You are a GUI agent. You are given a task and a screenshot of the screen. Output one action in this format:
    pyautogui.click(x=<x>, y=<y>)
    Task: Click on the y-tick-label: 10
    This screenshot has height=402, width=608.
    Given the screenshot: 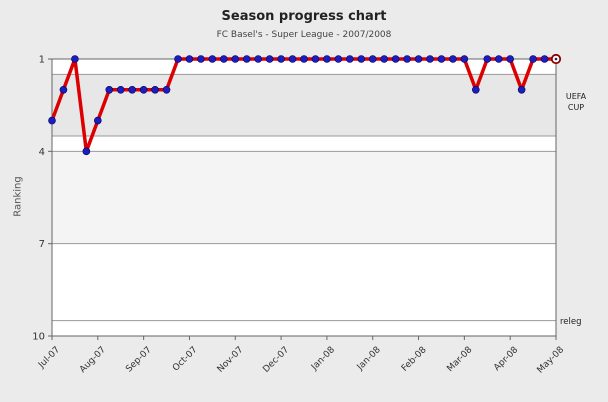 What is the action you would take?
    pyautogui.click(x=38, y=337)
    